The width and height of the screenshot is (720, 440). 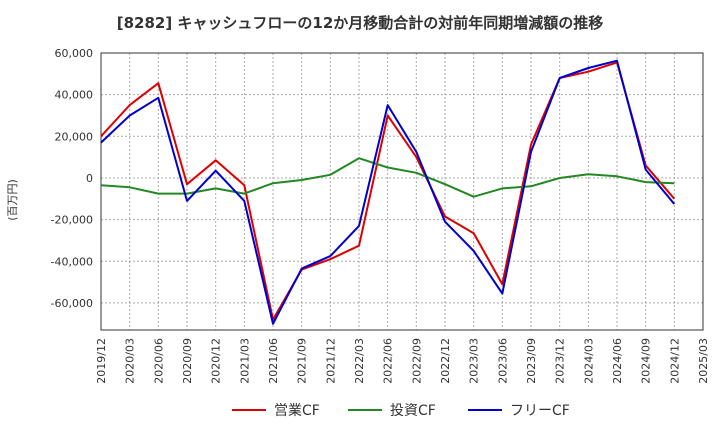 I want to click on x-tick-label: 2023/03, so click(x=474, y=361).